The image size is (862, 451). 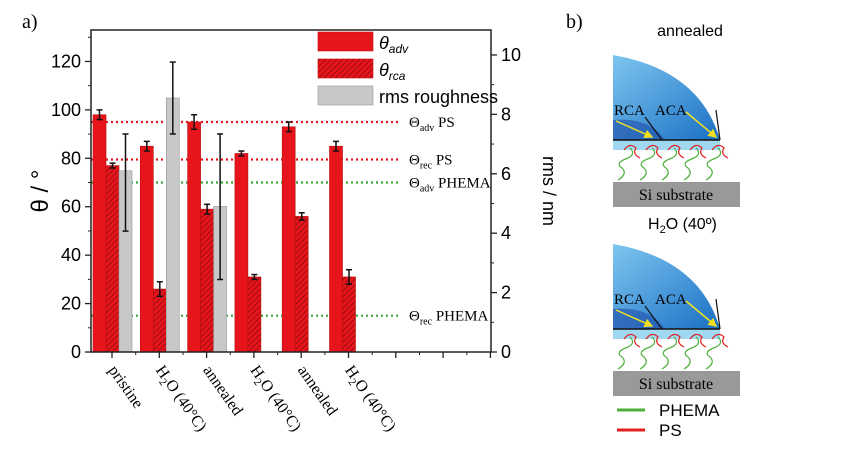 What do you see at coordinates (506, 352) in the screenshot?
I see `y2-tick-label: 0` at bounding box center [506, 352].